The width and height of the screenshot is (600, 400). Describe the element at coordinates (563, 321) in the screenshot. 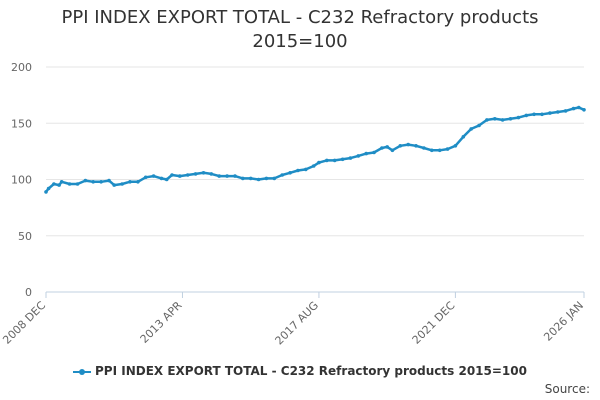

I see `x-tick-label: 2026 JAN` at that location.